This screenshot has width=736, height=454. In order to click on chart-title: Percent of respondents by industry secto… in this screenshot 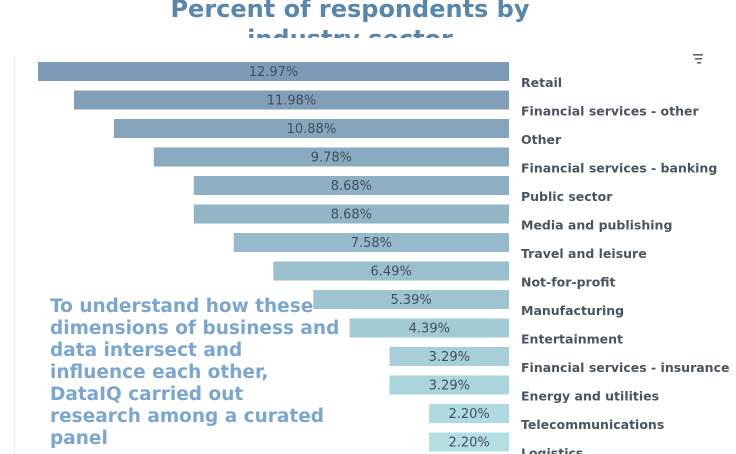, I will do `click(350, 19)`.